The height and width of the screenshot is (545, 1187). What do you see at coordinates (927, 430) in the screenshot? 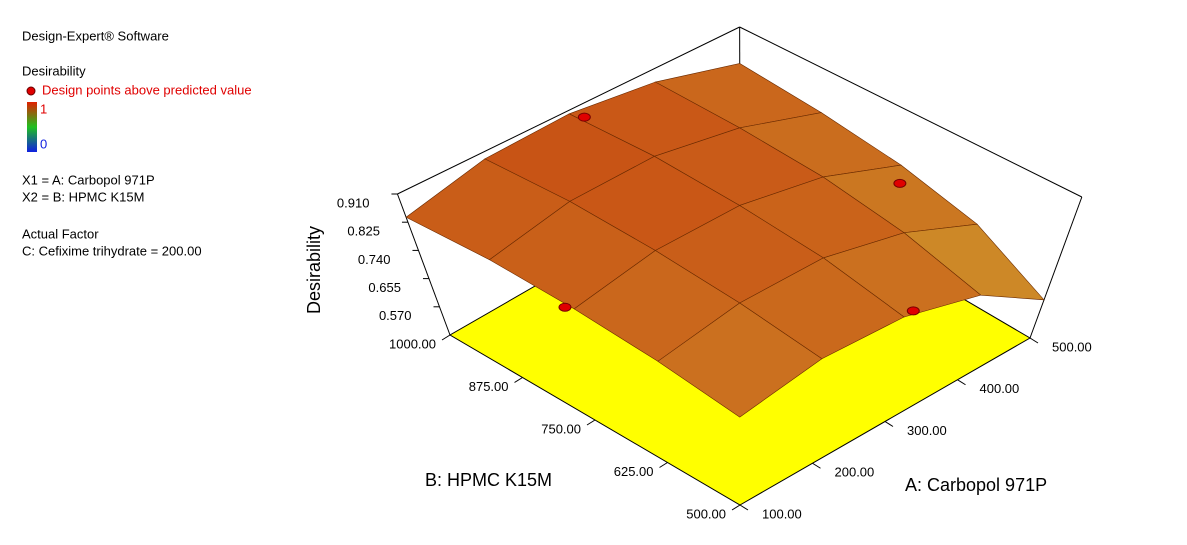
I see `x-tick-label: 300.00` at bounding box center [927, 430].